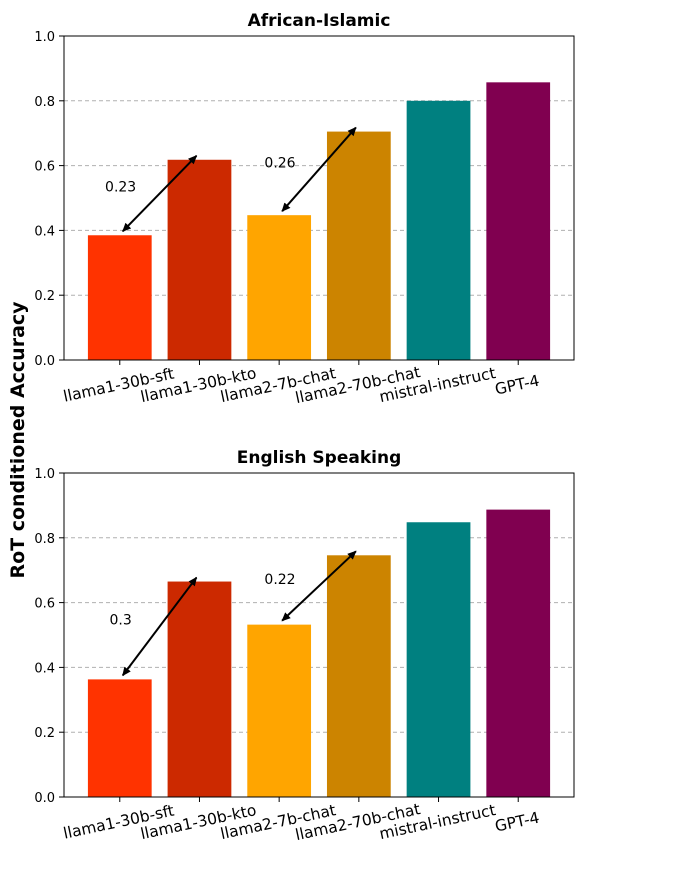 The image size is (680, 880). I want to click on difference-label: 0.22, so click(279, 580).